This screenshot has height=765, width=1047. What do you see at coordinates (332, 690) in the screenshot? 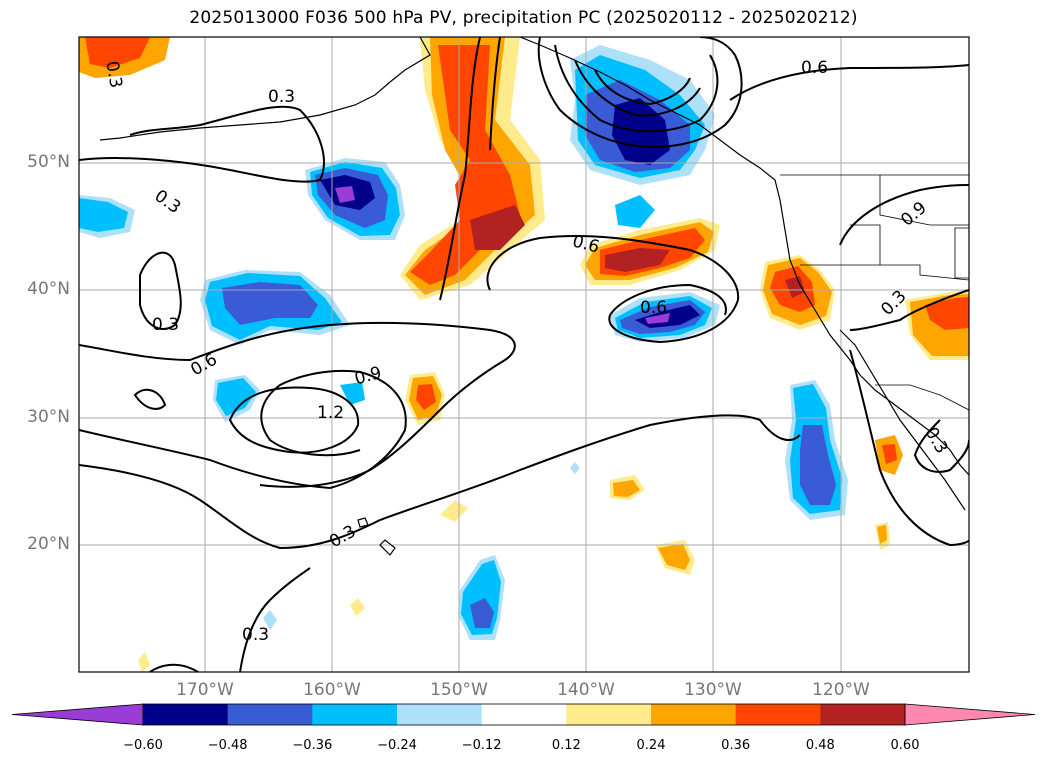
I see `lon-label: 160°W` at bounding box center [332, 690].